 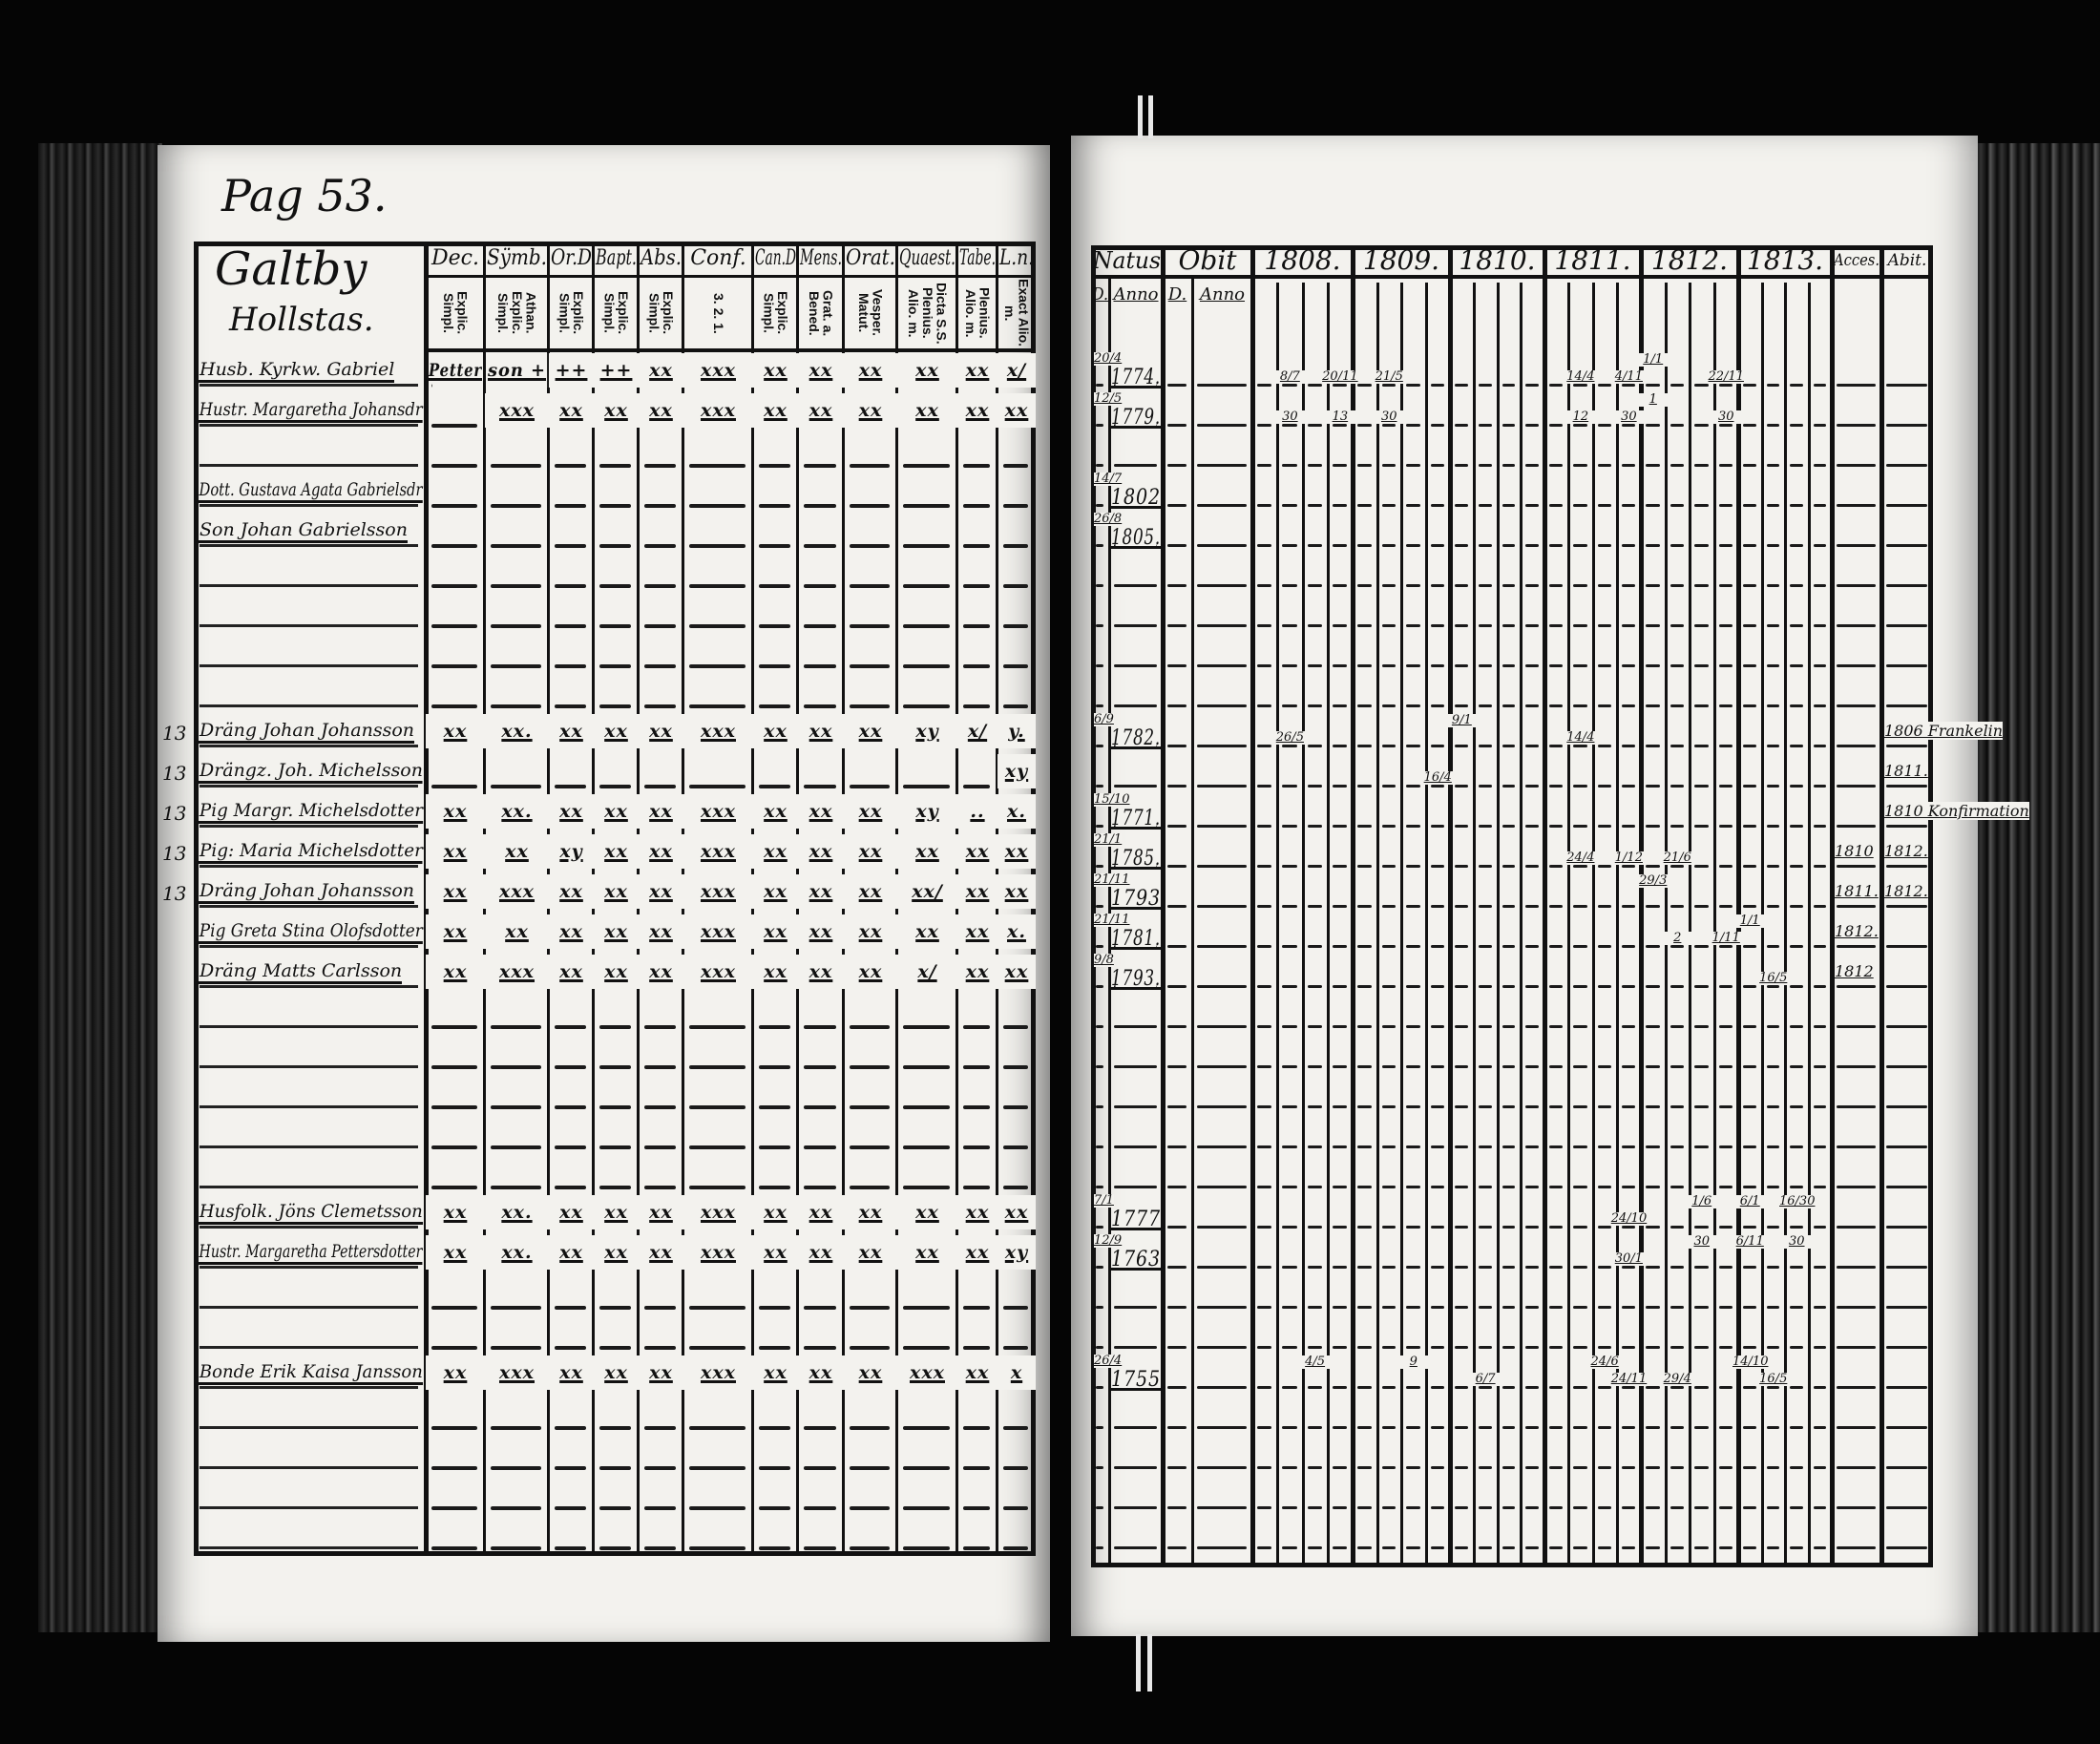 What do you see at coordinates (1677, 938) in the screenshot?
I see `examination-date: 2` at bounding box center [1677, 938].